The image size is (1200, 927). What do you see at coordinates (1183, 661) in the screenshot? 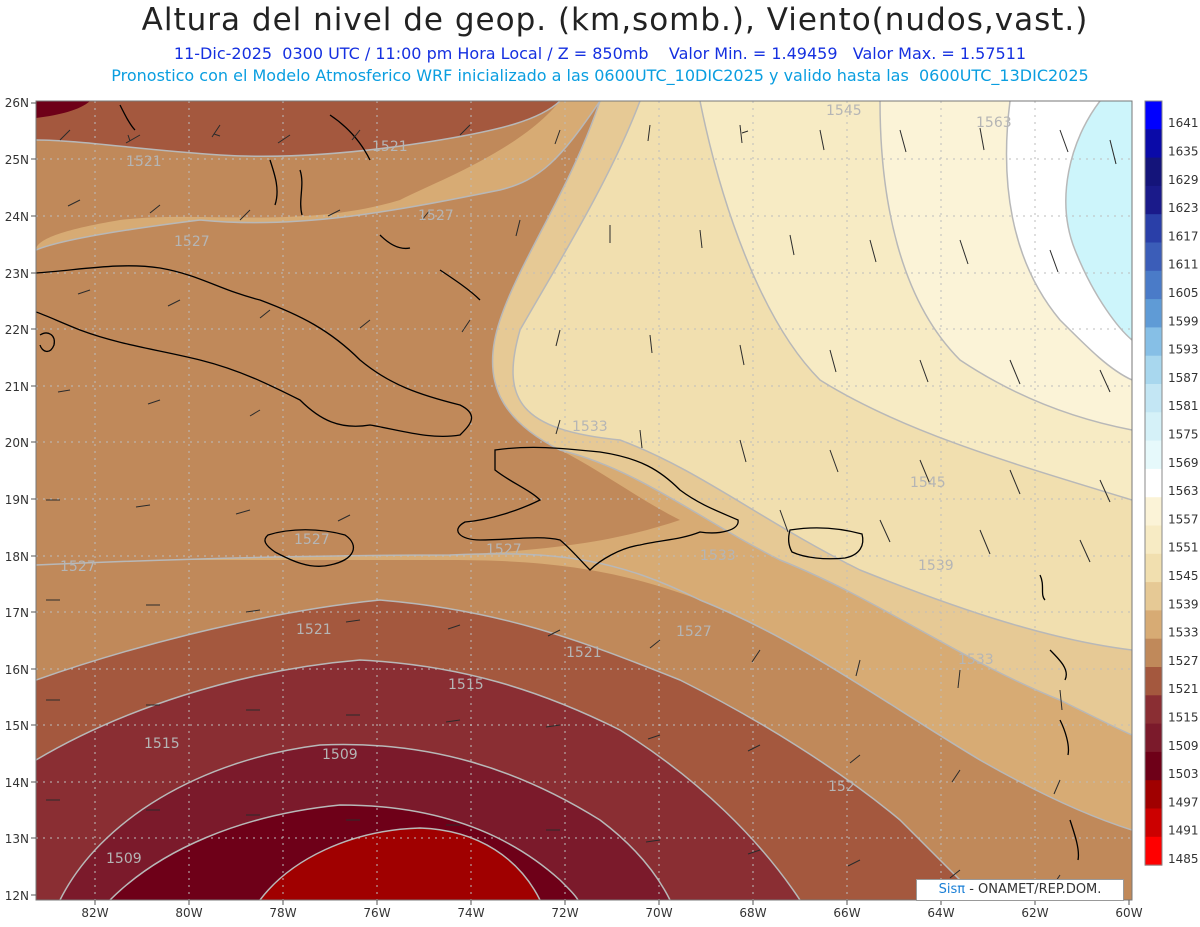
I see `colorbar-label: 1527` at bounding box center [1183, 661].